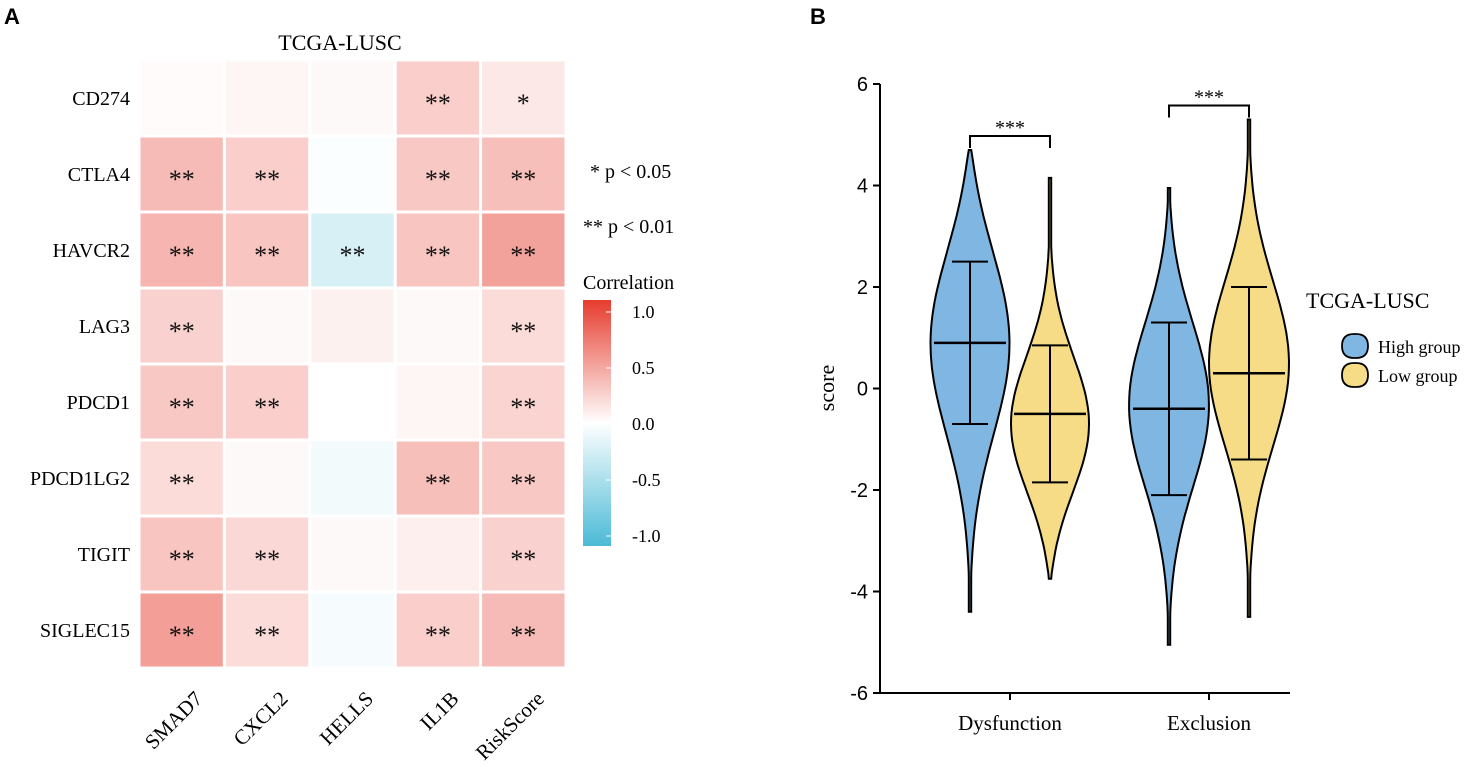  I want to click on heatmap-row-label: SIGLEC15, so click(85, 631).